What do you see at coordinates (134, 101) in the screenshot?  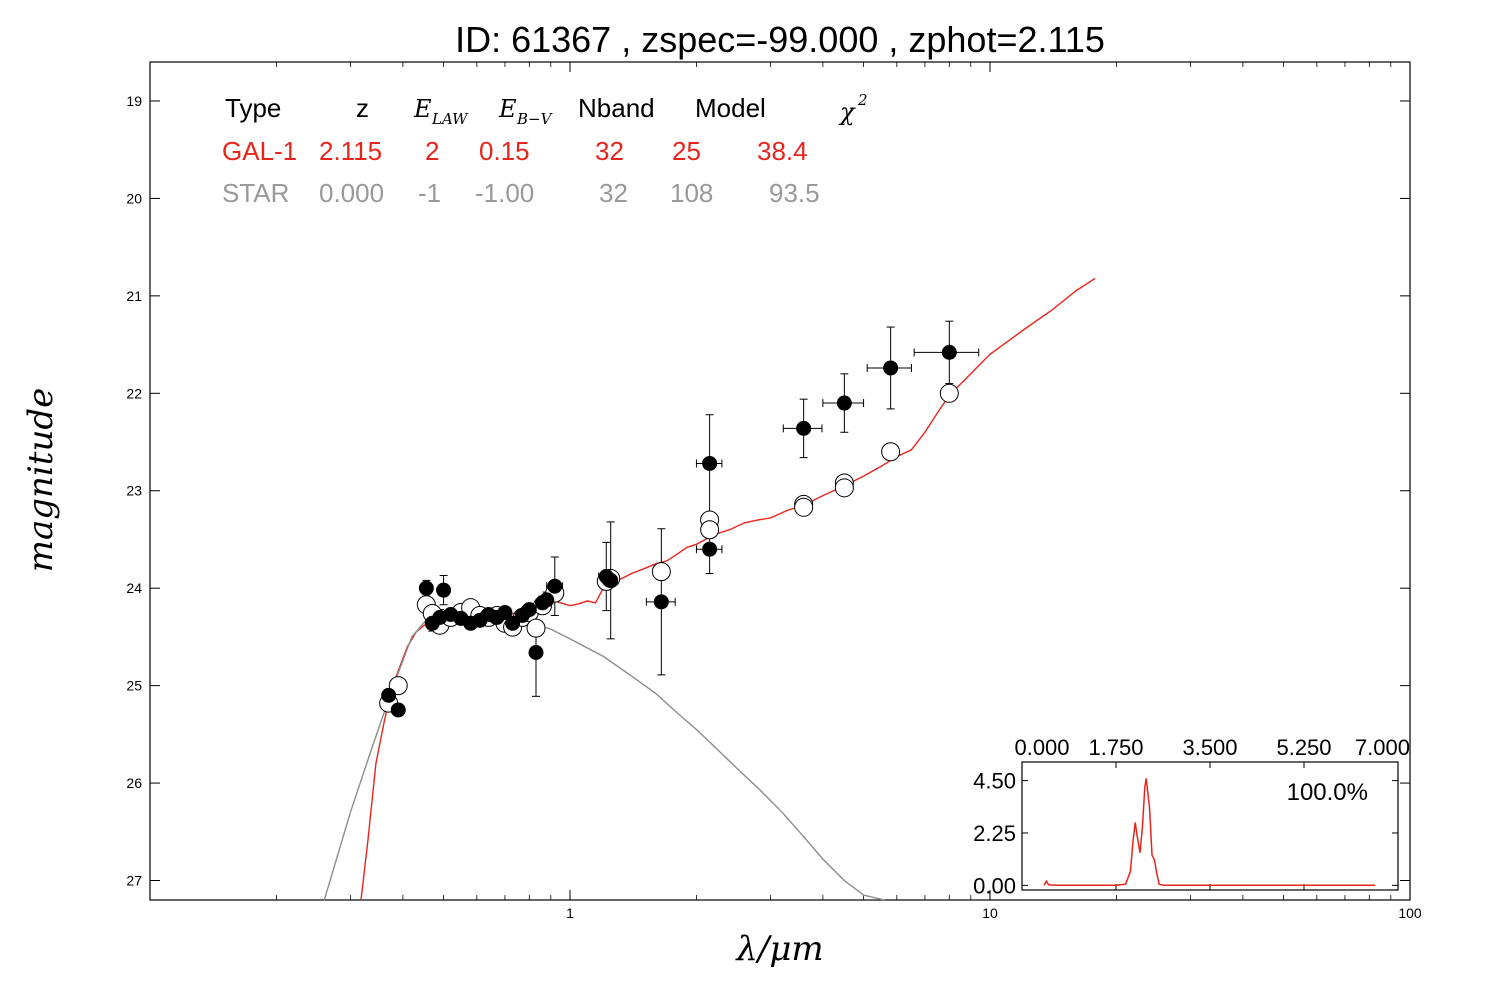 I see `y-tick-label: 19` at bounding box center [134, 101].